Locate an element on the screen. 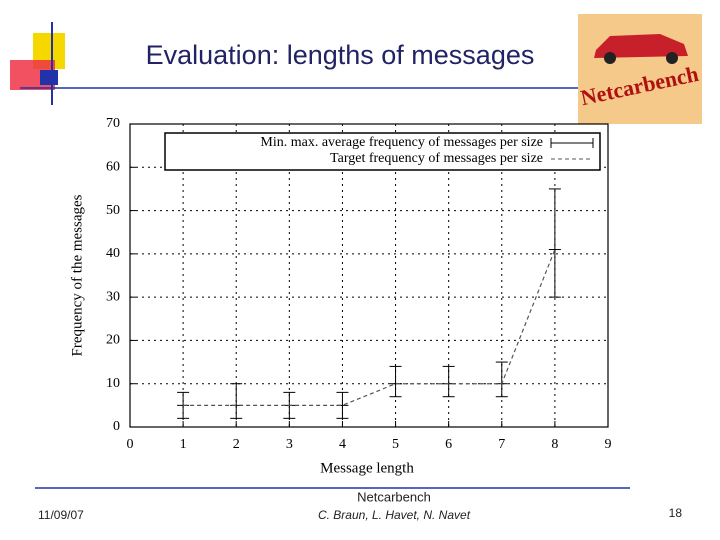 The image size is (720, 540). y-tick-label: 30 is located at coordinates (113, 296).